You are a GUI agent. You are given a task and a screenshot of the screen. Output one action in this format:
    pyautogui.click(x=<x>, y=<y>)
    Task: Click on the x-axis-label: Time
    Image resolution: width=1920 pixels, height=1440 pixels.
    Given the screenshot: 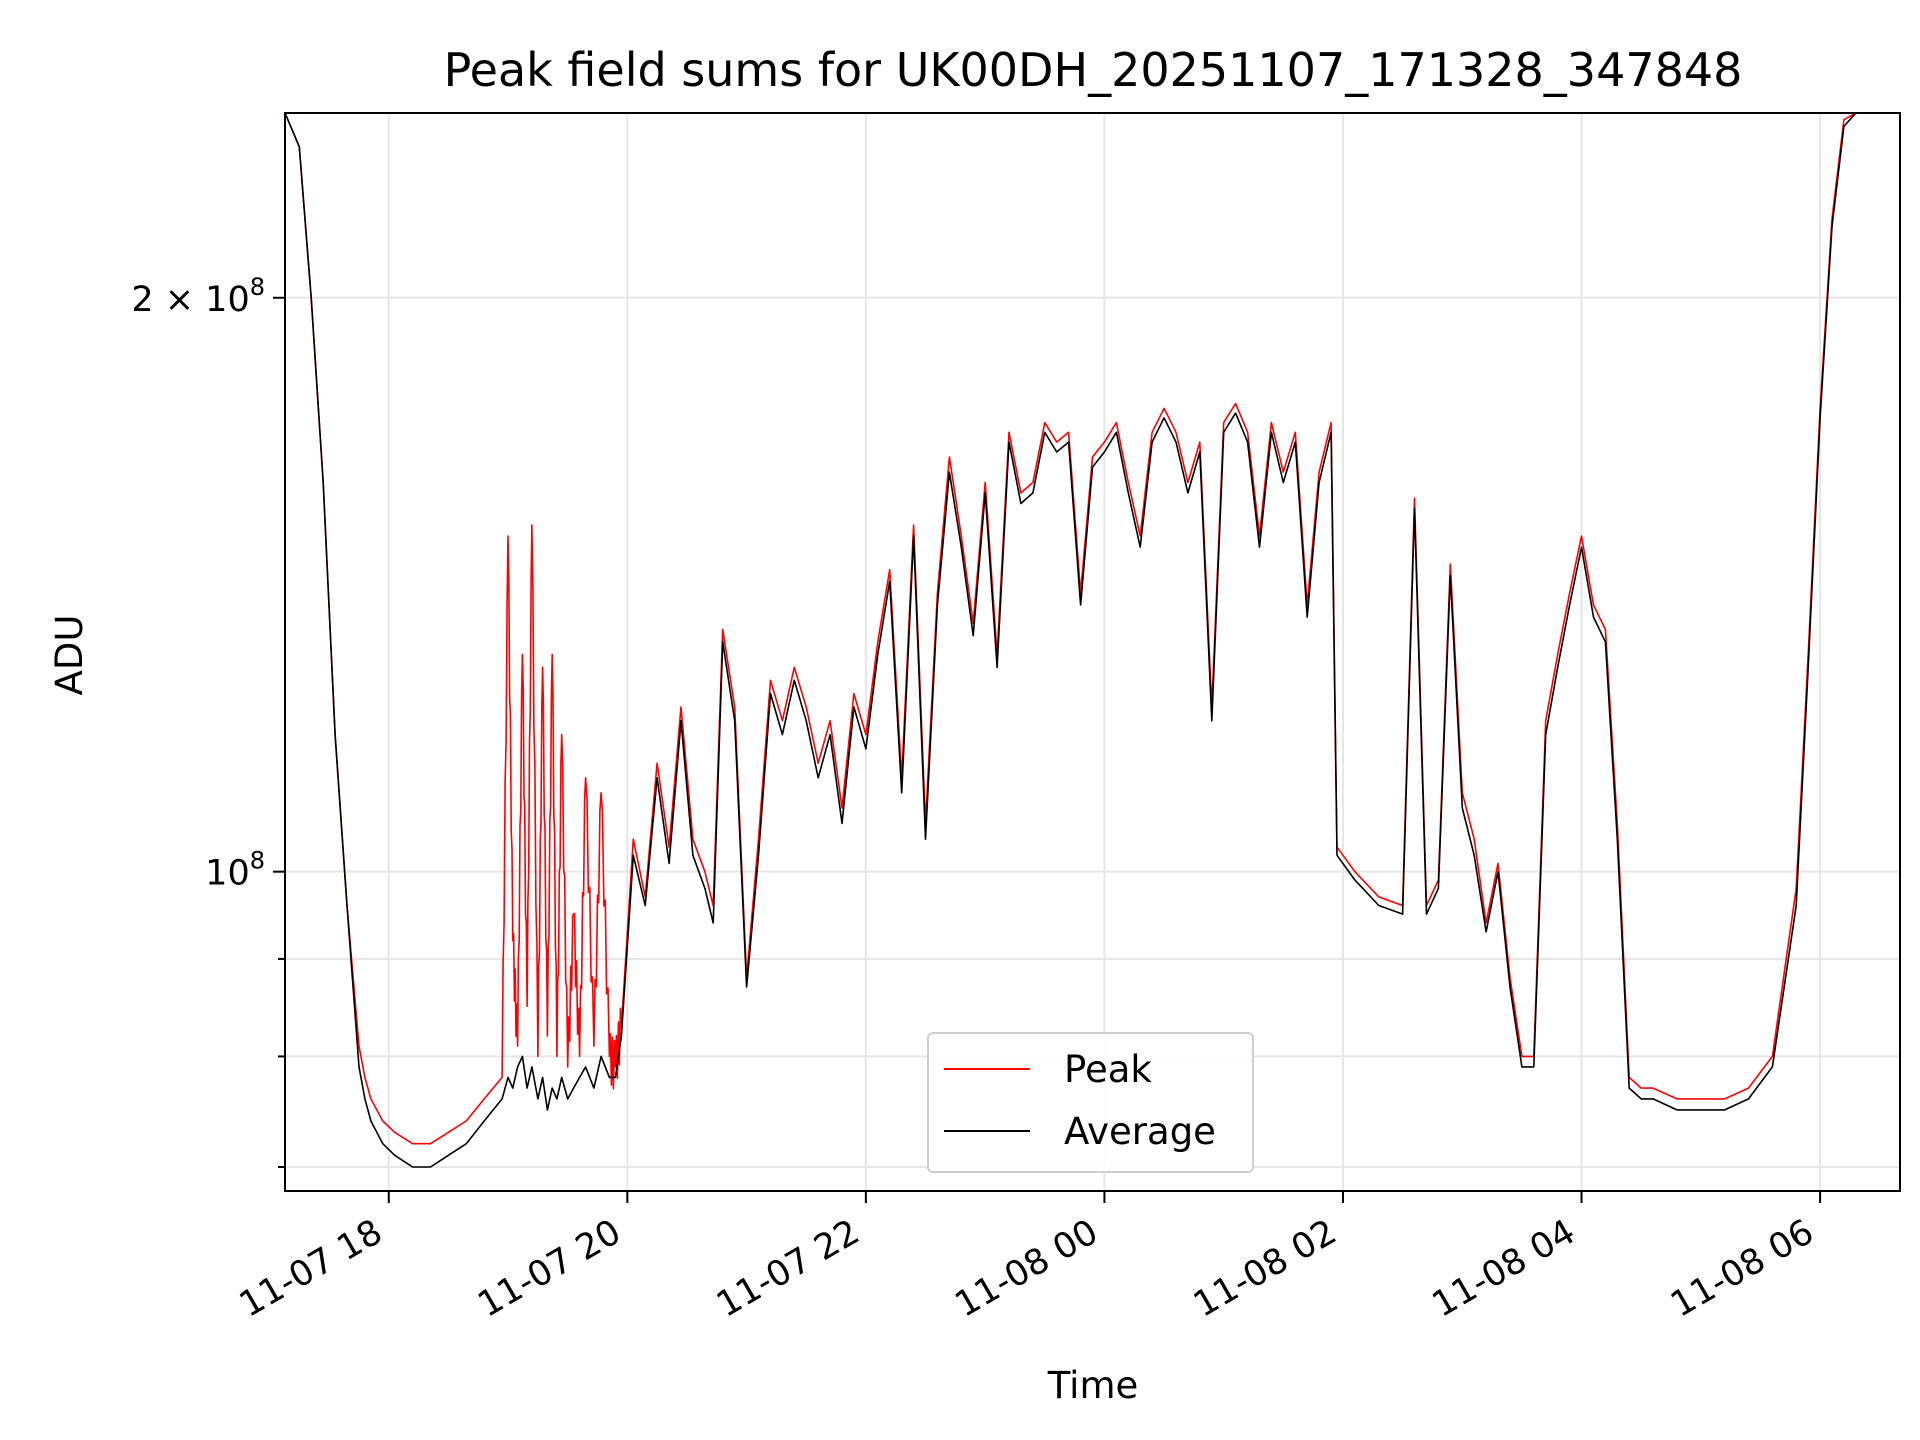 What is the action you would take?
    pyautogui.click(x=1093, y=1385)
    